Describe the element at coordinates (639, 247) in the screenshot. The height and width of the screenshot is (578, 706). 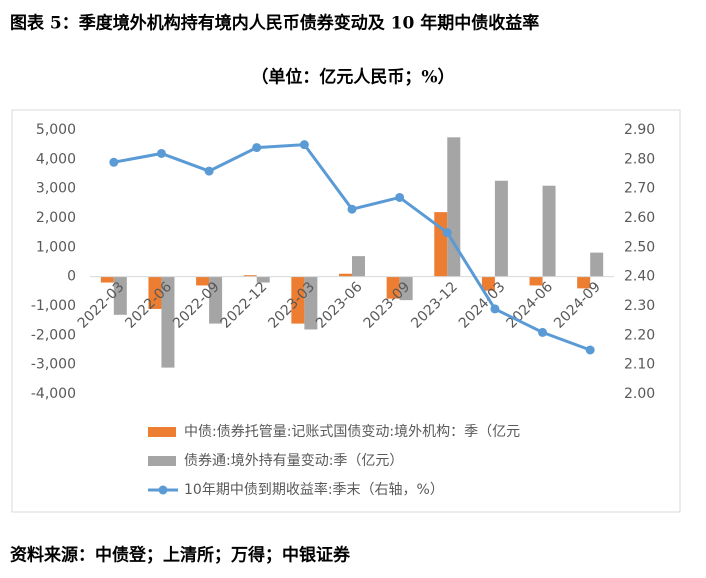
I see `y2-tick-label: 2.50` at that location.